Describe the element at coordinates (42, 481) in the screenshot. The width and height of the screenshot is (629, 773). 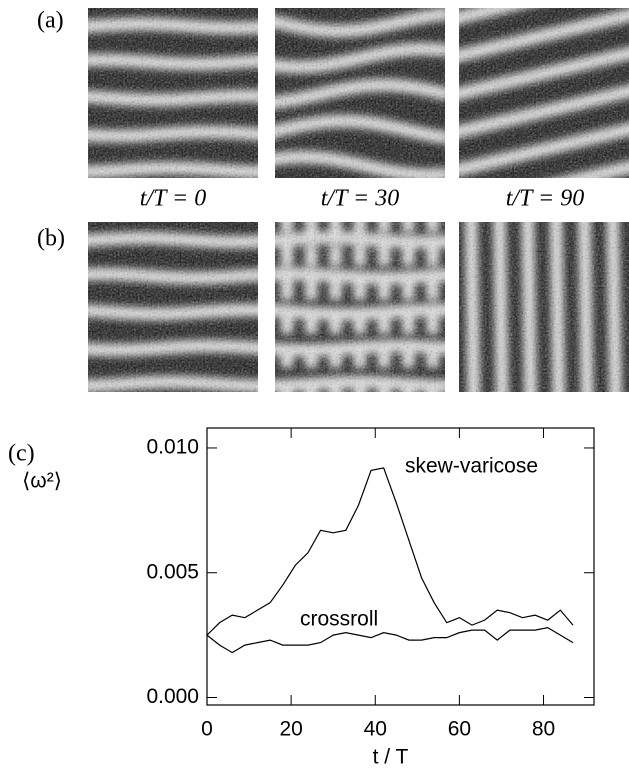
I see `y-axis-label: ⟨ω²⟩` at that location.